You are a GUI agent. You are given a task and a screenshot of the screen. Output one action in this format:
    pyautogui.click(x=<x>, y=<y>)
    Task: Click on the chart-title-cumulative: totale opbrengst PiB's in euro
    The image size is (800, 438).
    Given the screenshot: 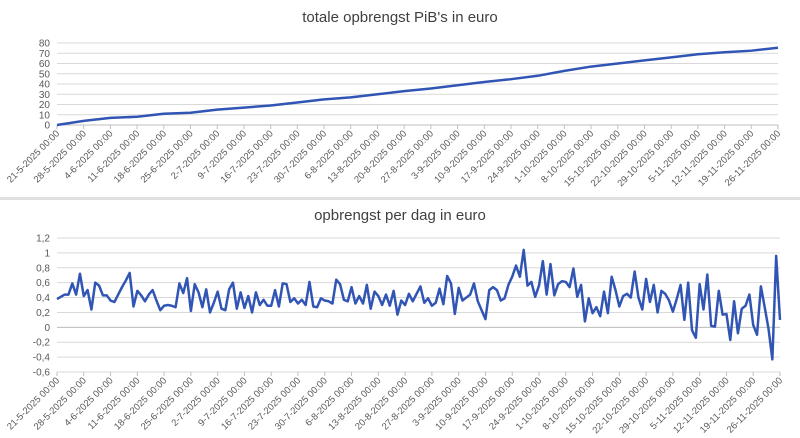 What is the action you would take?
    pyautogui.click(x=400, y=17)
    